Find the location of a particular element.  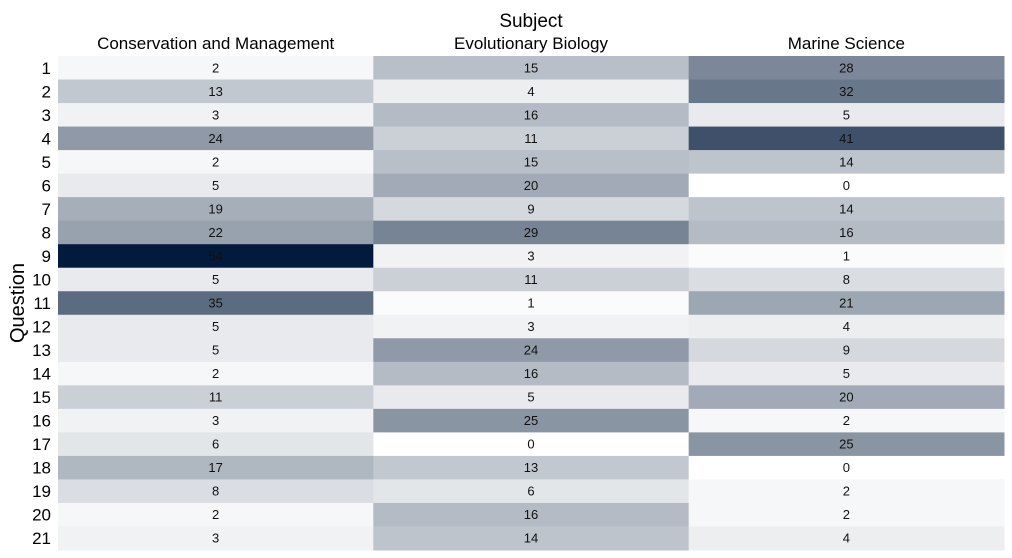

column-axis-title: Subject is located at coordinates (531, 21).